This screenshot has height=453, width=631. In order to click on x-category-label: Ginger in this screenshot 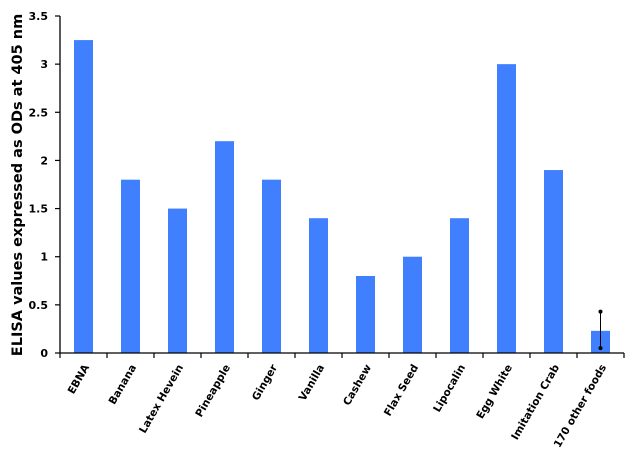, I will do `click(265, 382)`.